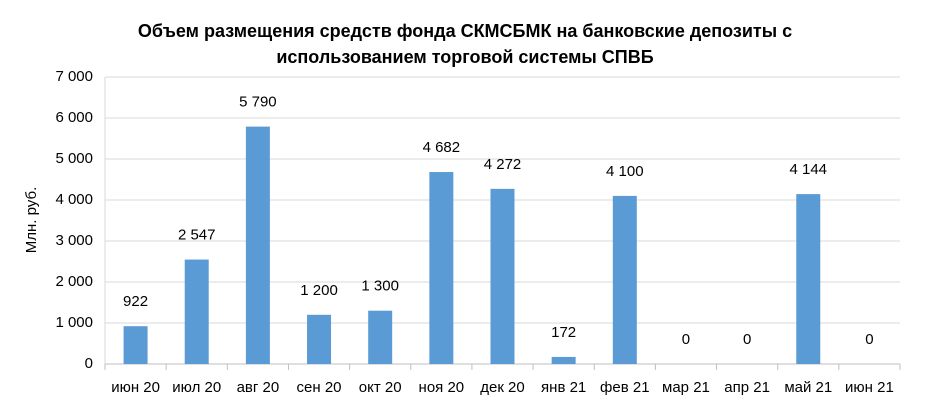 This screenshot has width=930, height=406. Describe the element at coordinates (319, 387) in the screenshot. I see `x-tick-label: сен 20` at that location.